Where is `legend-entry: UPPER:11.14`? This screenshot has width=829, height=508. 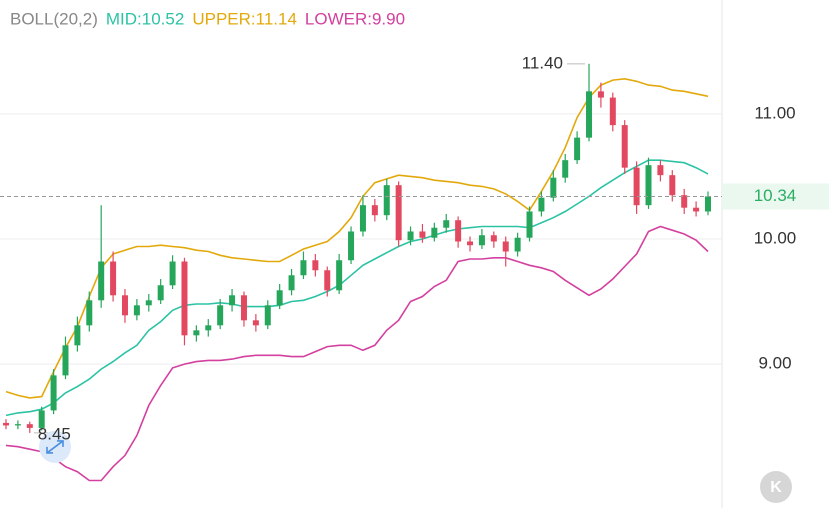 legend-entry: UPPER:11.14 is located at coordinates (244, 18).